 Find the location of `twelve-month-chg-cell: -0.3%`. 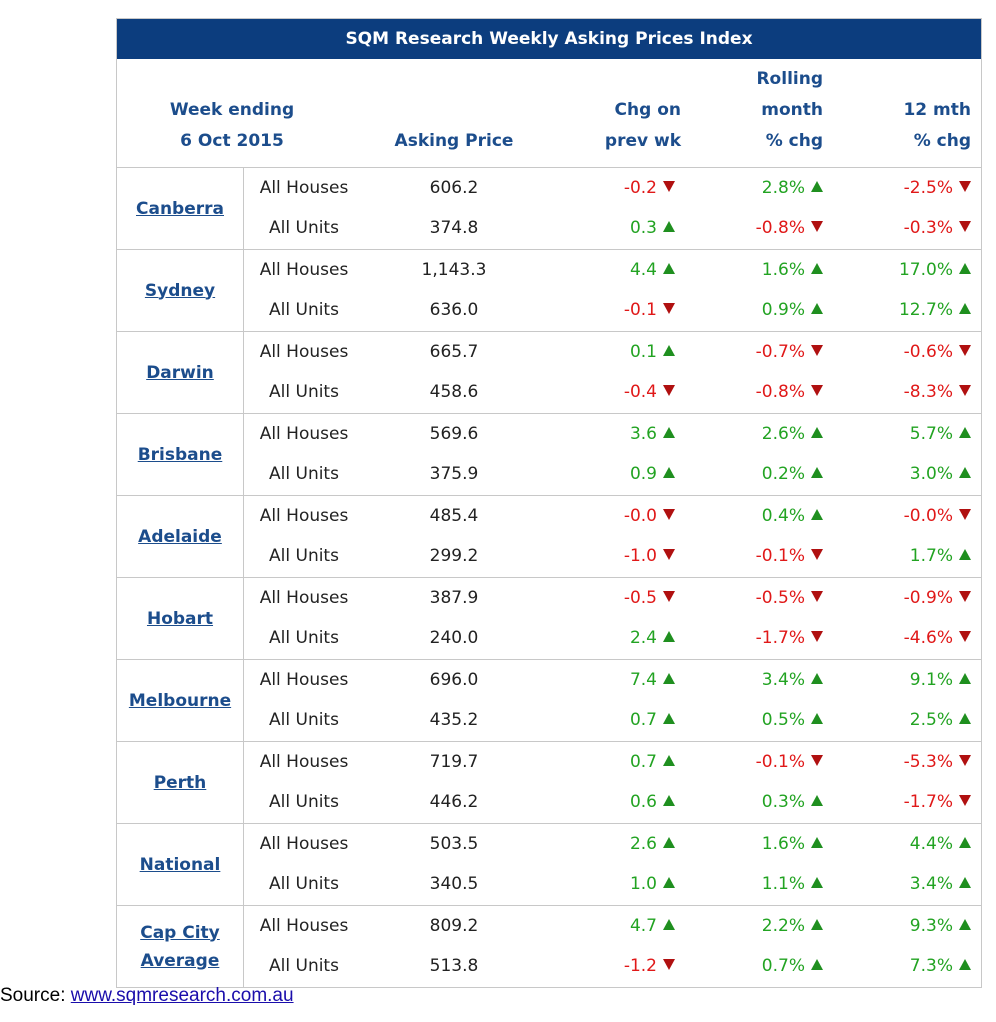

twelve-month-chg-cell: -0.3% is located at coordinates (904, 228).